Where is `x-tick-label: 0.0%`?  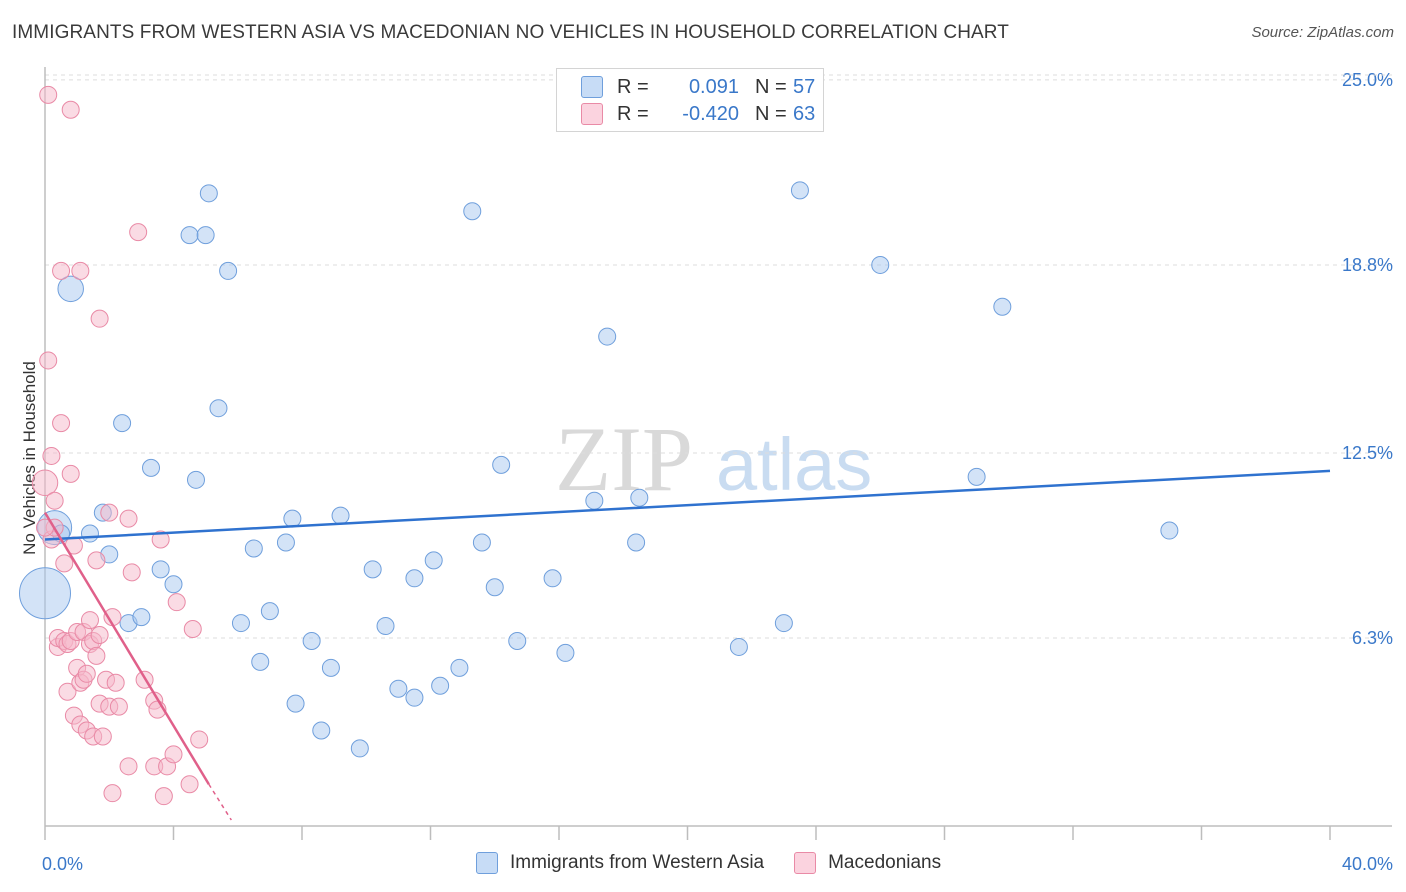
x-tick-label: 0.0% is located at coordinates (62, 864).